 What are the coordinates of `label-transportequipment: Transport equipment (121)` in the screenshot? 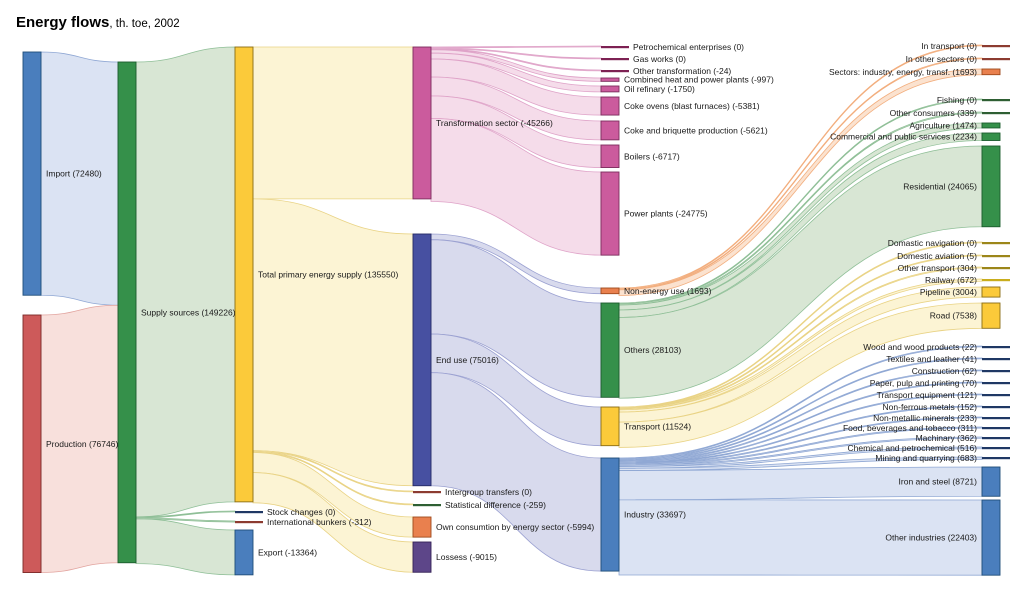 It's located at (927, 395).